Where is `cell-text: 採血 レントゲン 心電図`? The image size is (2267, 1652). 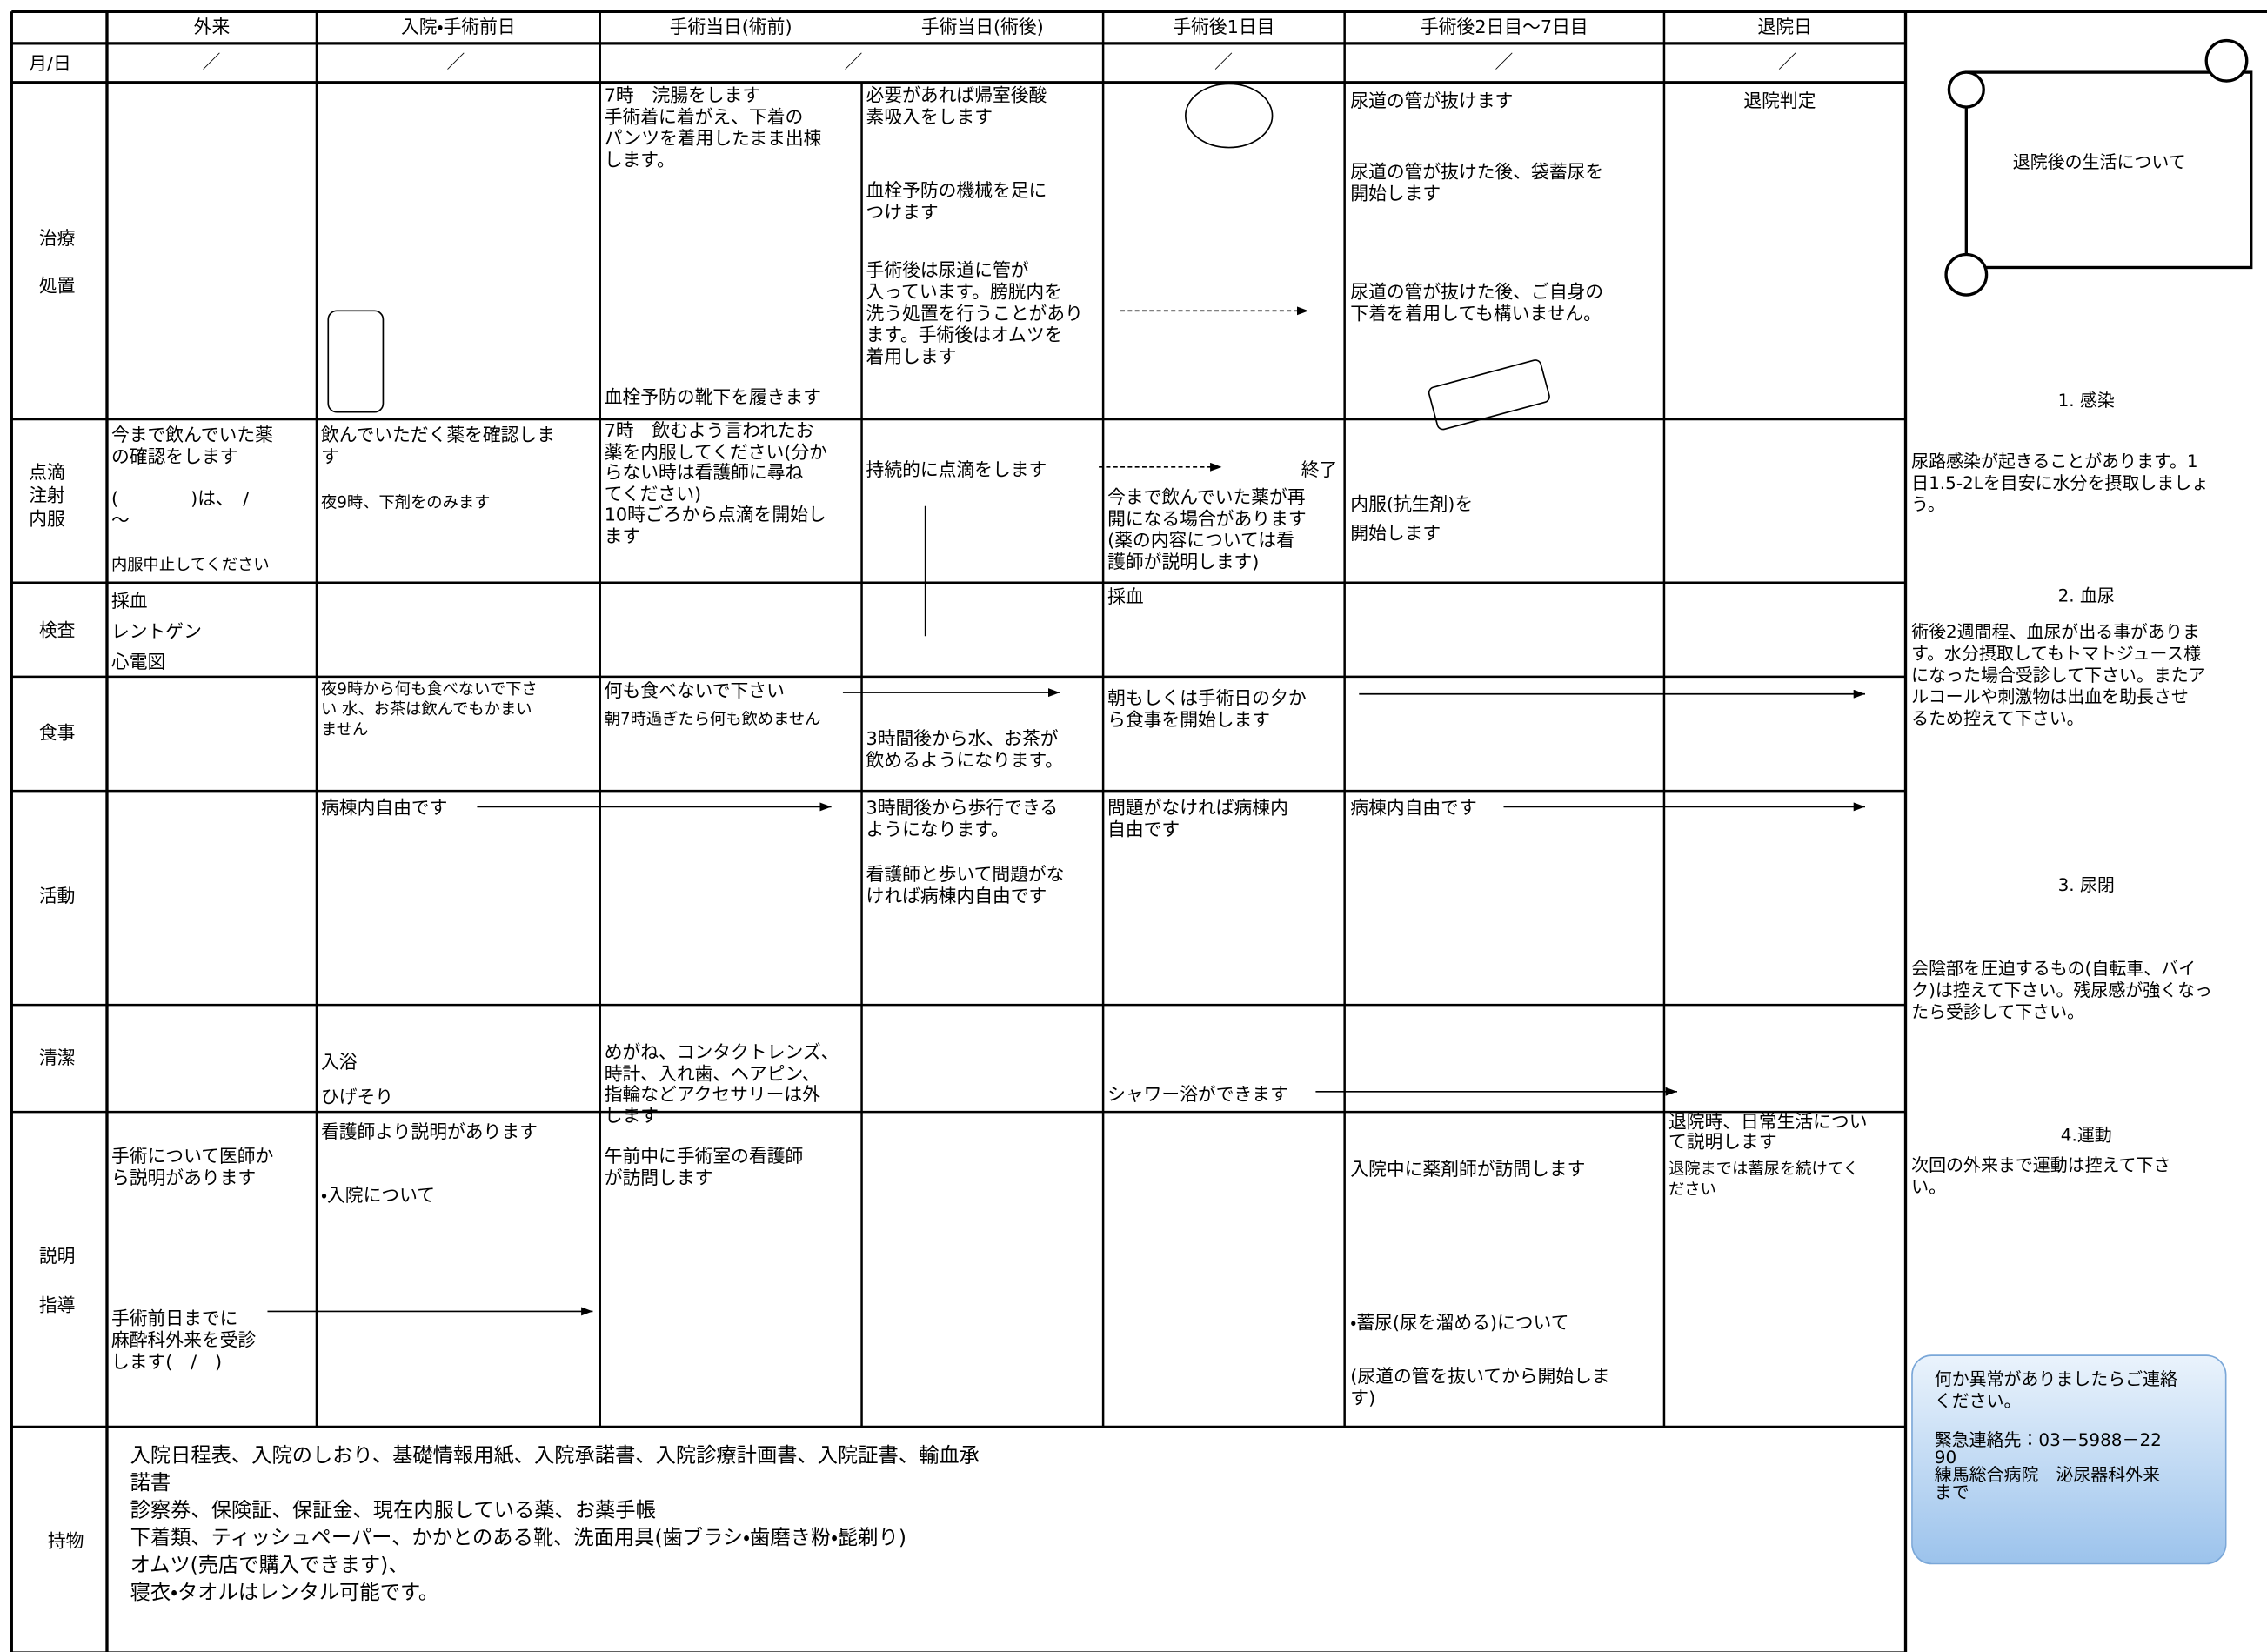 cell-text: 採血 レントゲン 心電図 is located at coordinates (156, 631).